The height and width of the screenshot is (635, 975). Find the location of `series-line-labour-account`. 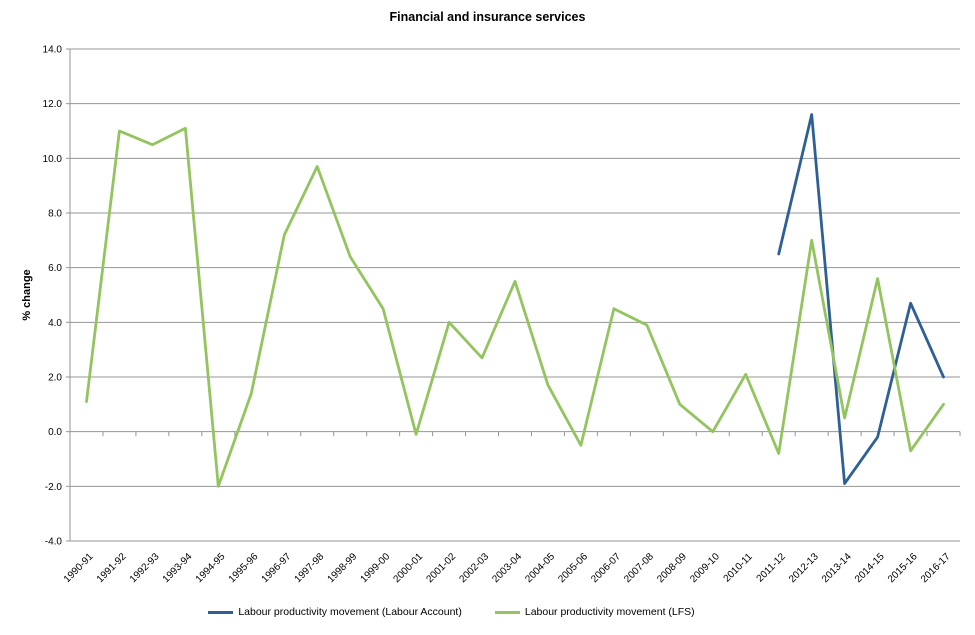

series-line-labour-account is located at coordinates (861, 299).